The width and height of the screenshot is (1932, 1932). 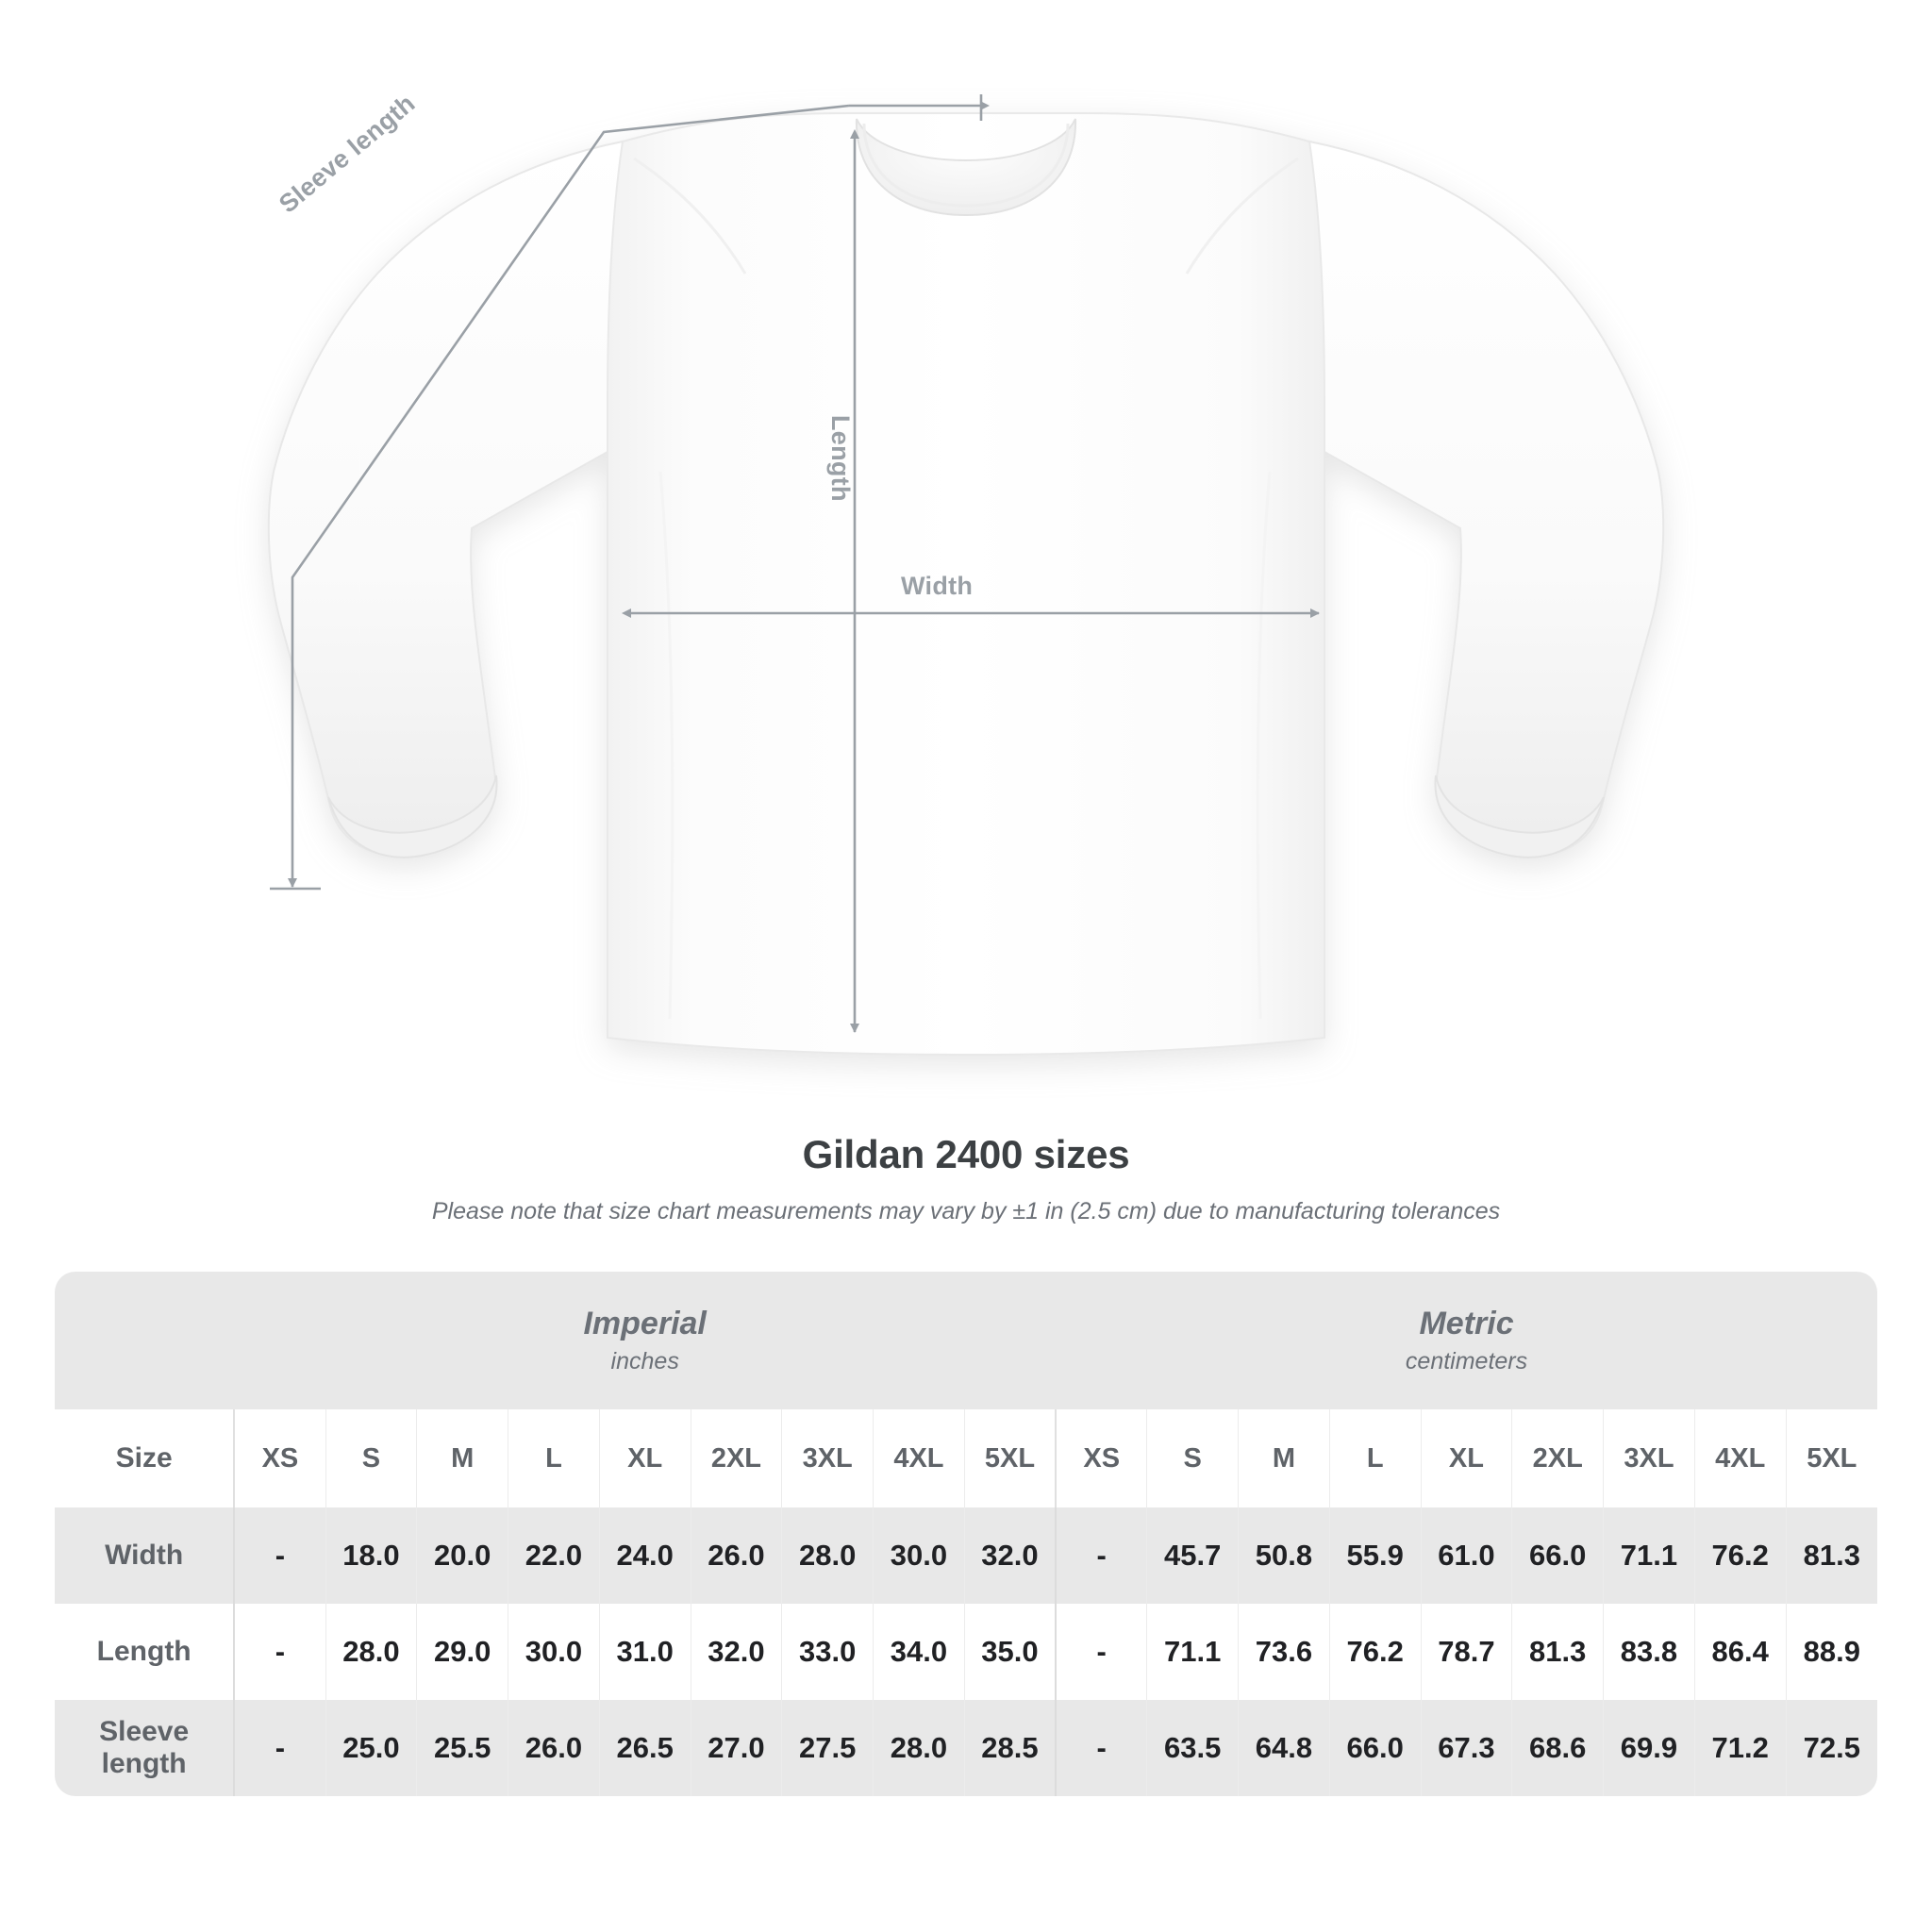 I want to click on size-header-metric-3xl: 3XL, so click(x=1649, y=1458).